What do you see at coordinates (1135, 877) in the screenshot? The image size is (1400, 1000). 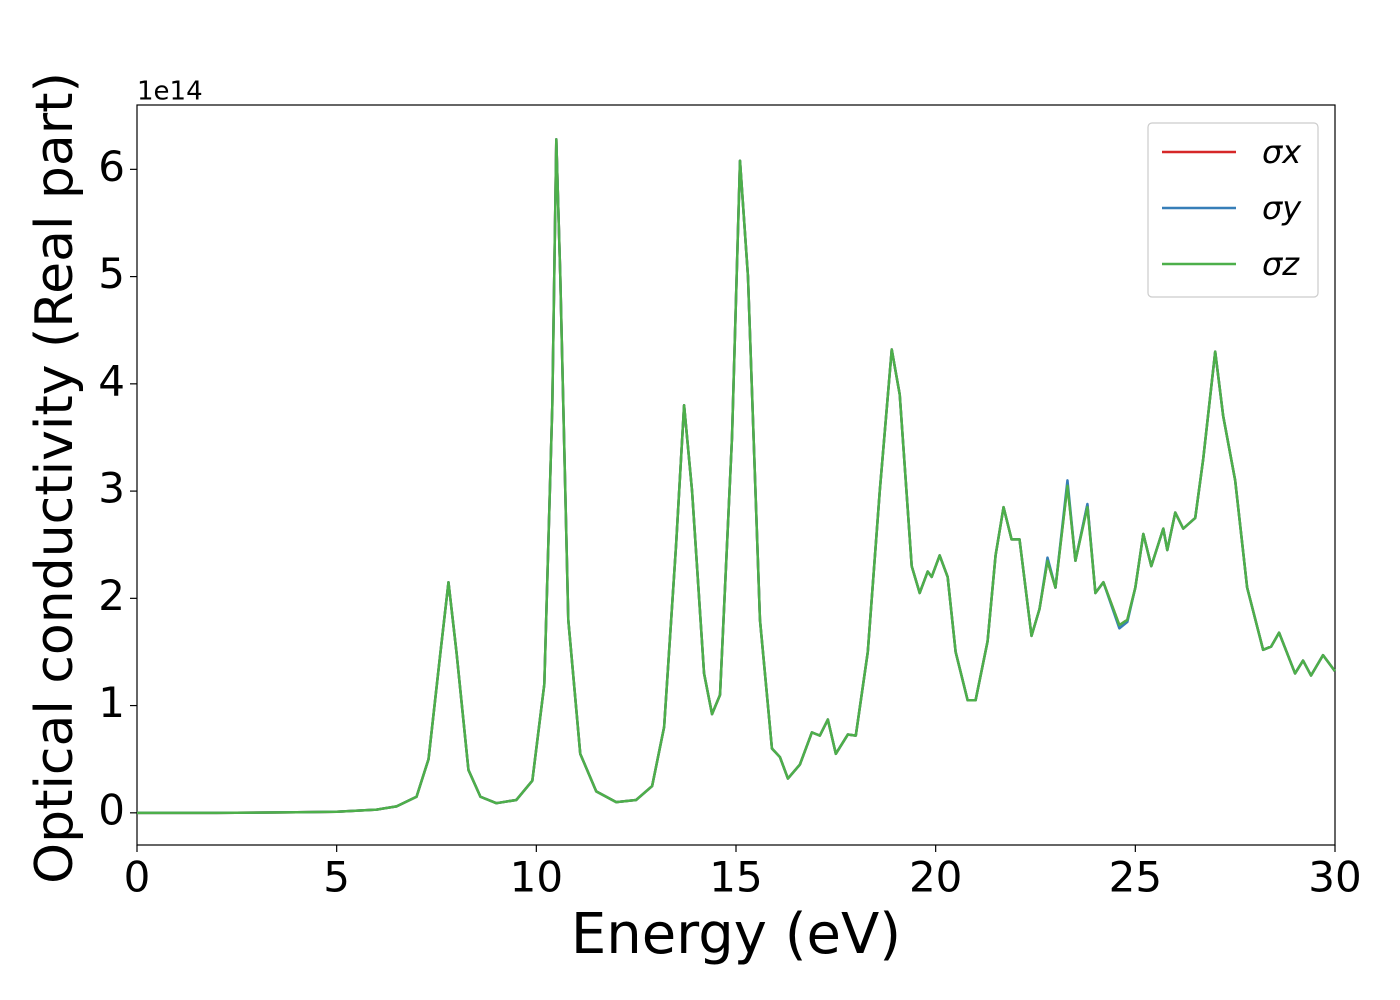 I see `x-tick-label: 25` at bounding box center [1135, 877].